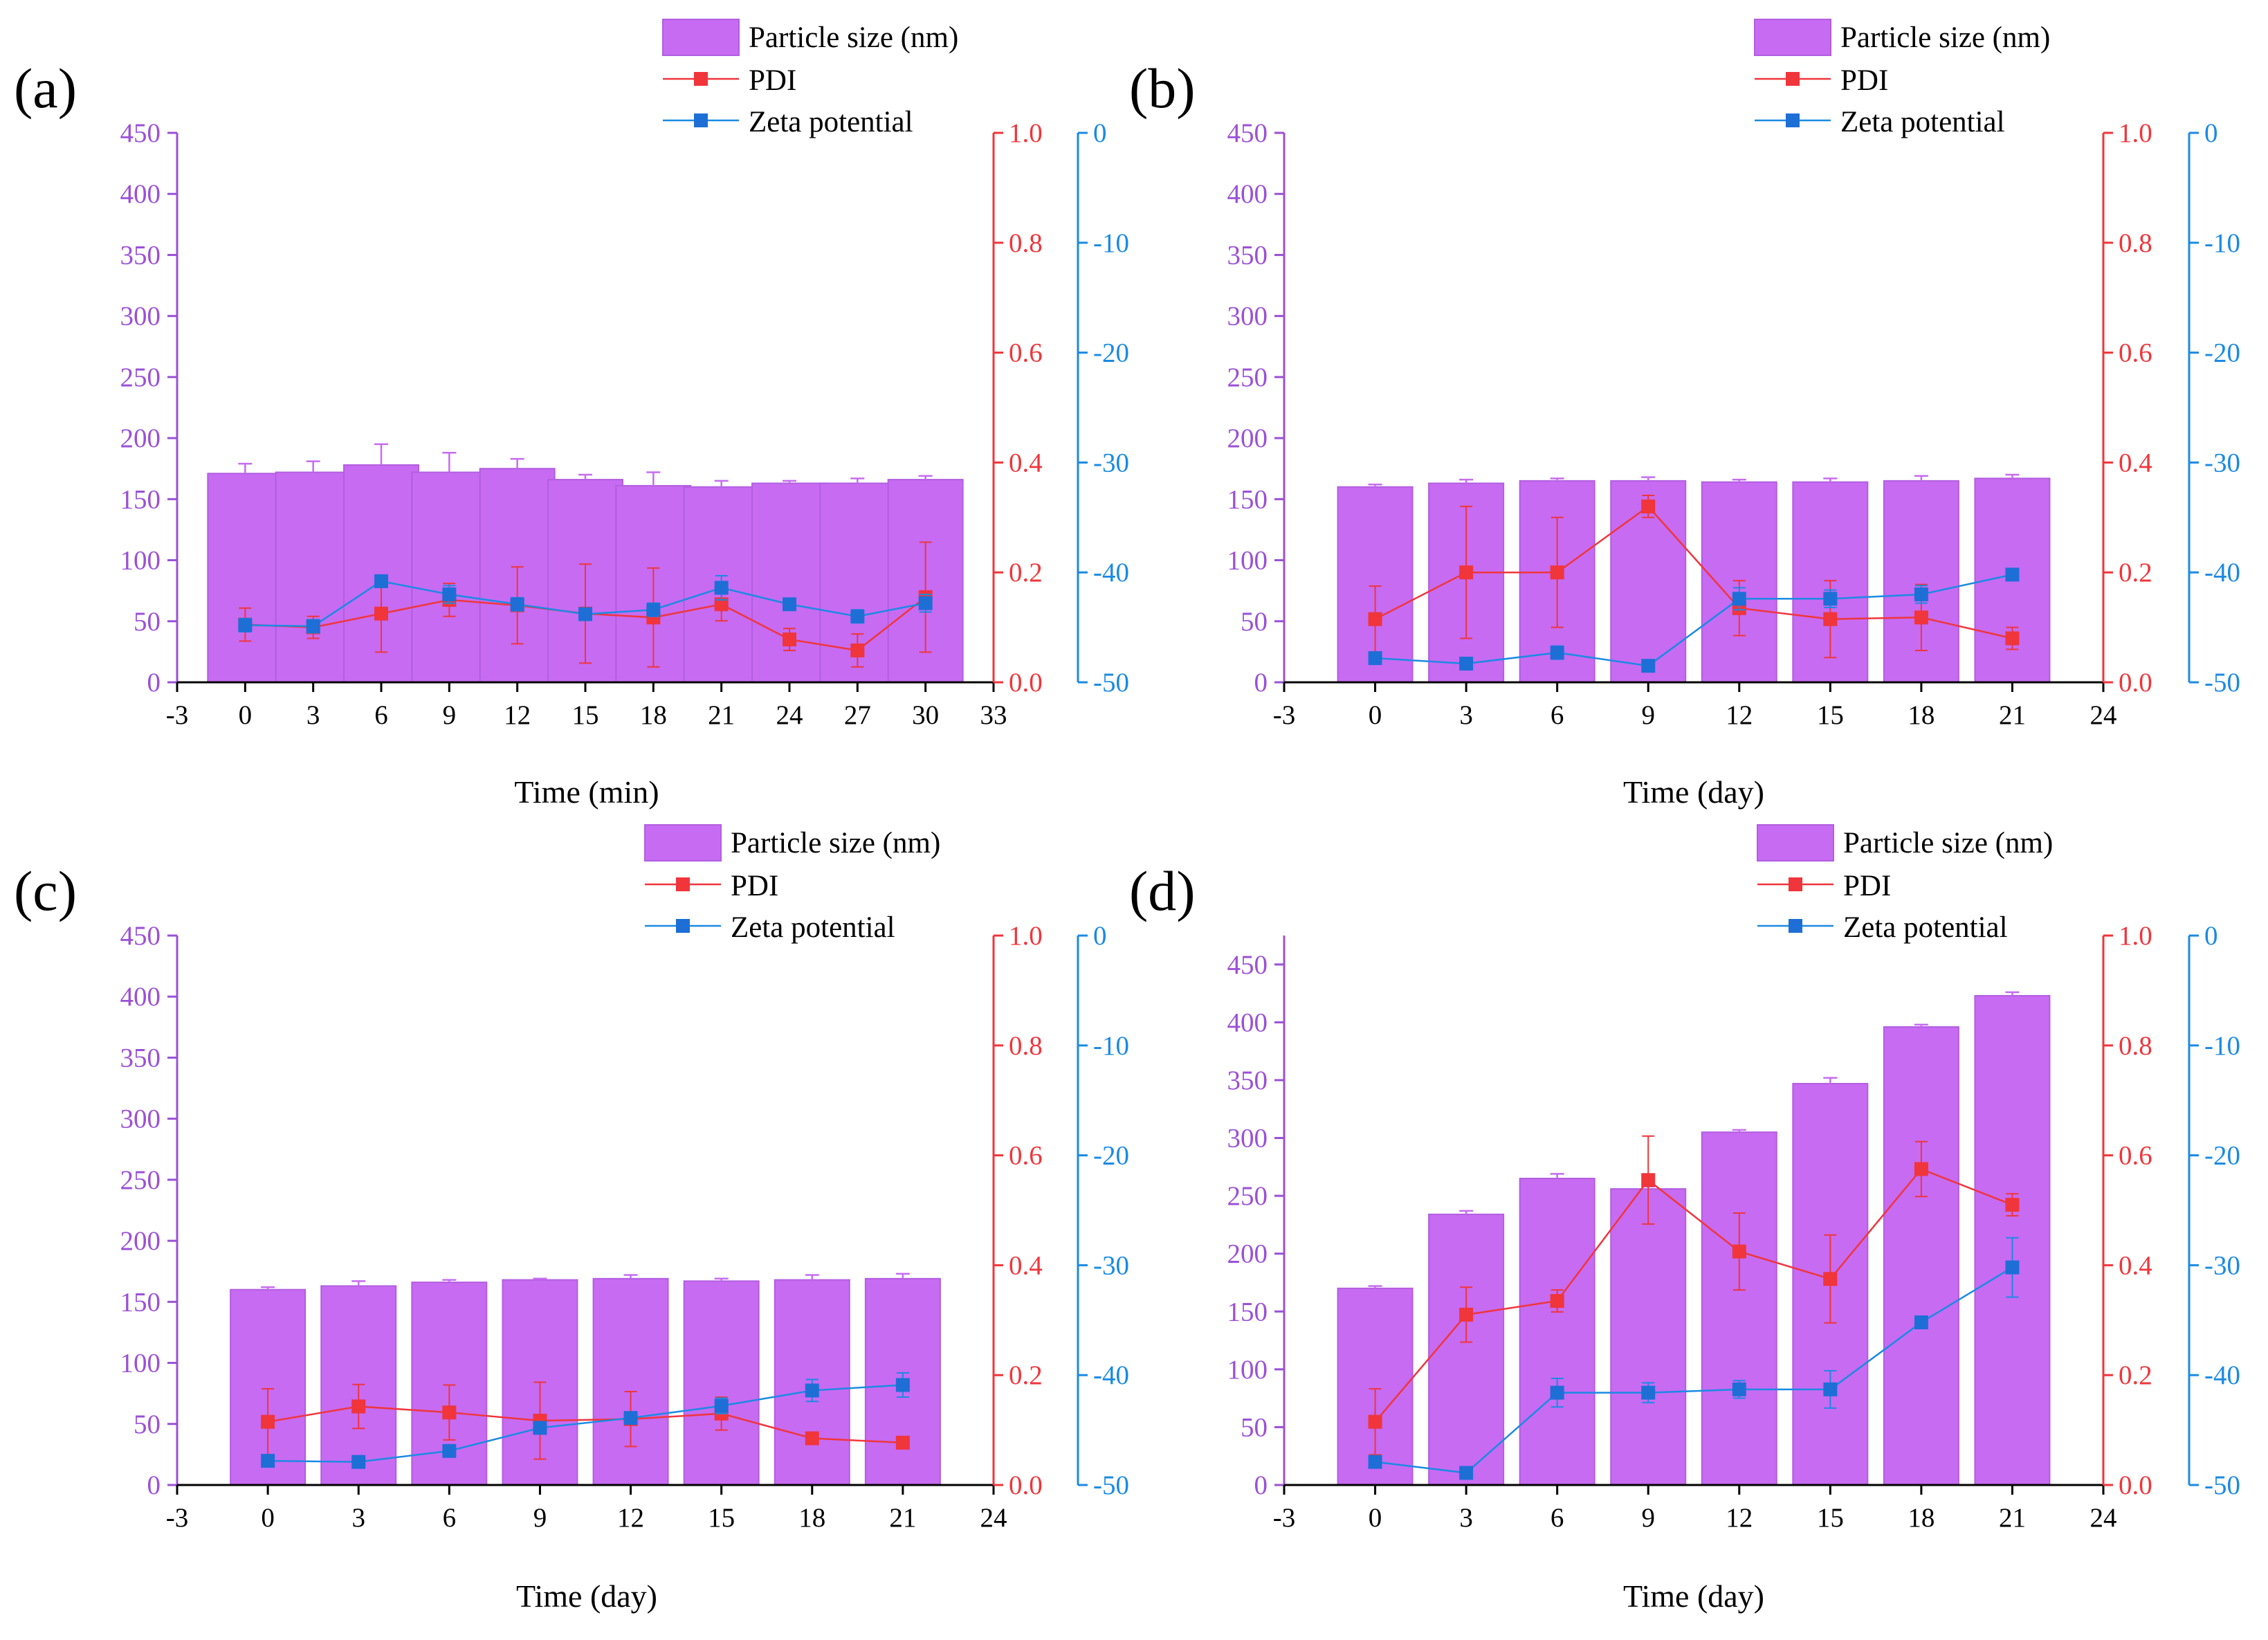 The width and height of the screenshot is (2268, 1640). What do you see at coordinates (1111, 1156) in the screenshot?
I see `zeta-tick-label: -20` at bounding box center [1111, 1156].